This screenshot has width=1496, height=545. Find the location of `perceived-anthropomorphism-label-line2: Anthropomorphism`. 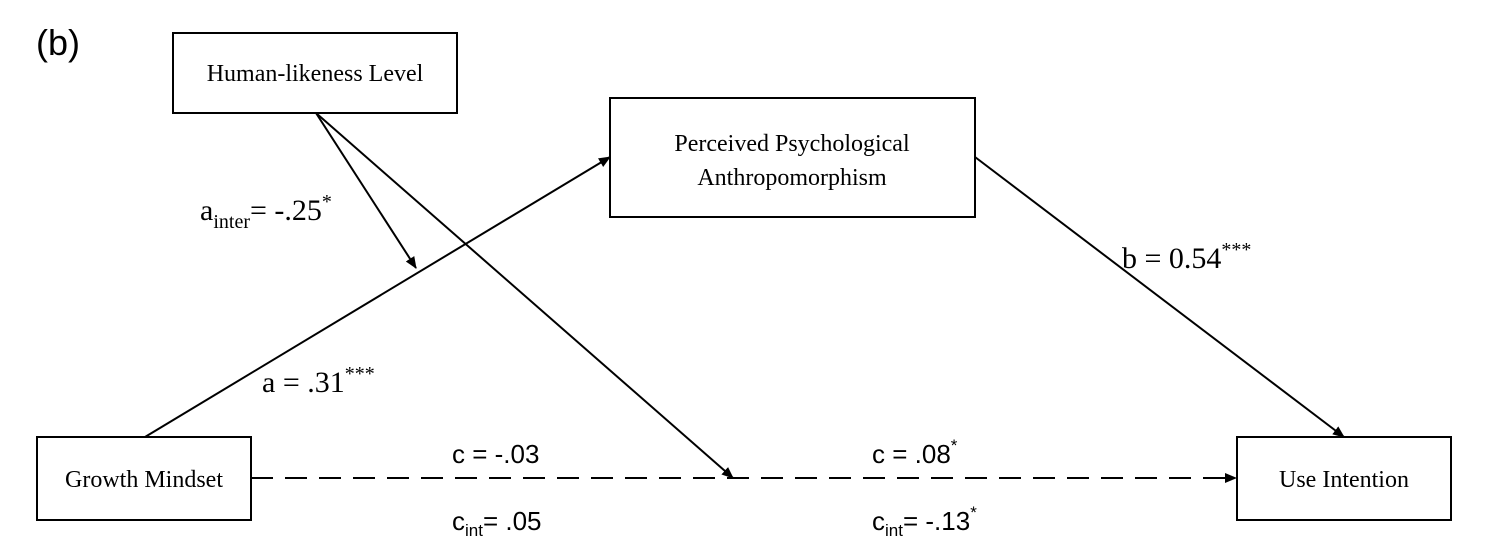

perceived-anthropomorphism-label-line2: Anthropomorphism is located at coordinates (792, 178).